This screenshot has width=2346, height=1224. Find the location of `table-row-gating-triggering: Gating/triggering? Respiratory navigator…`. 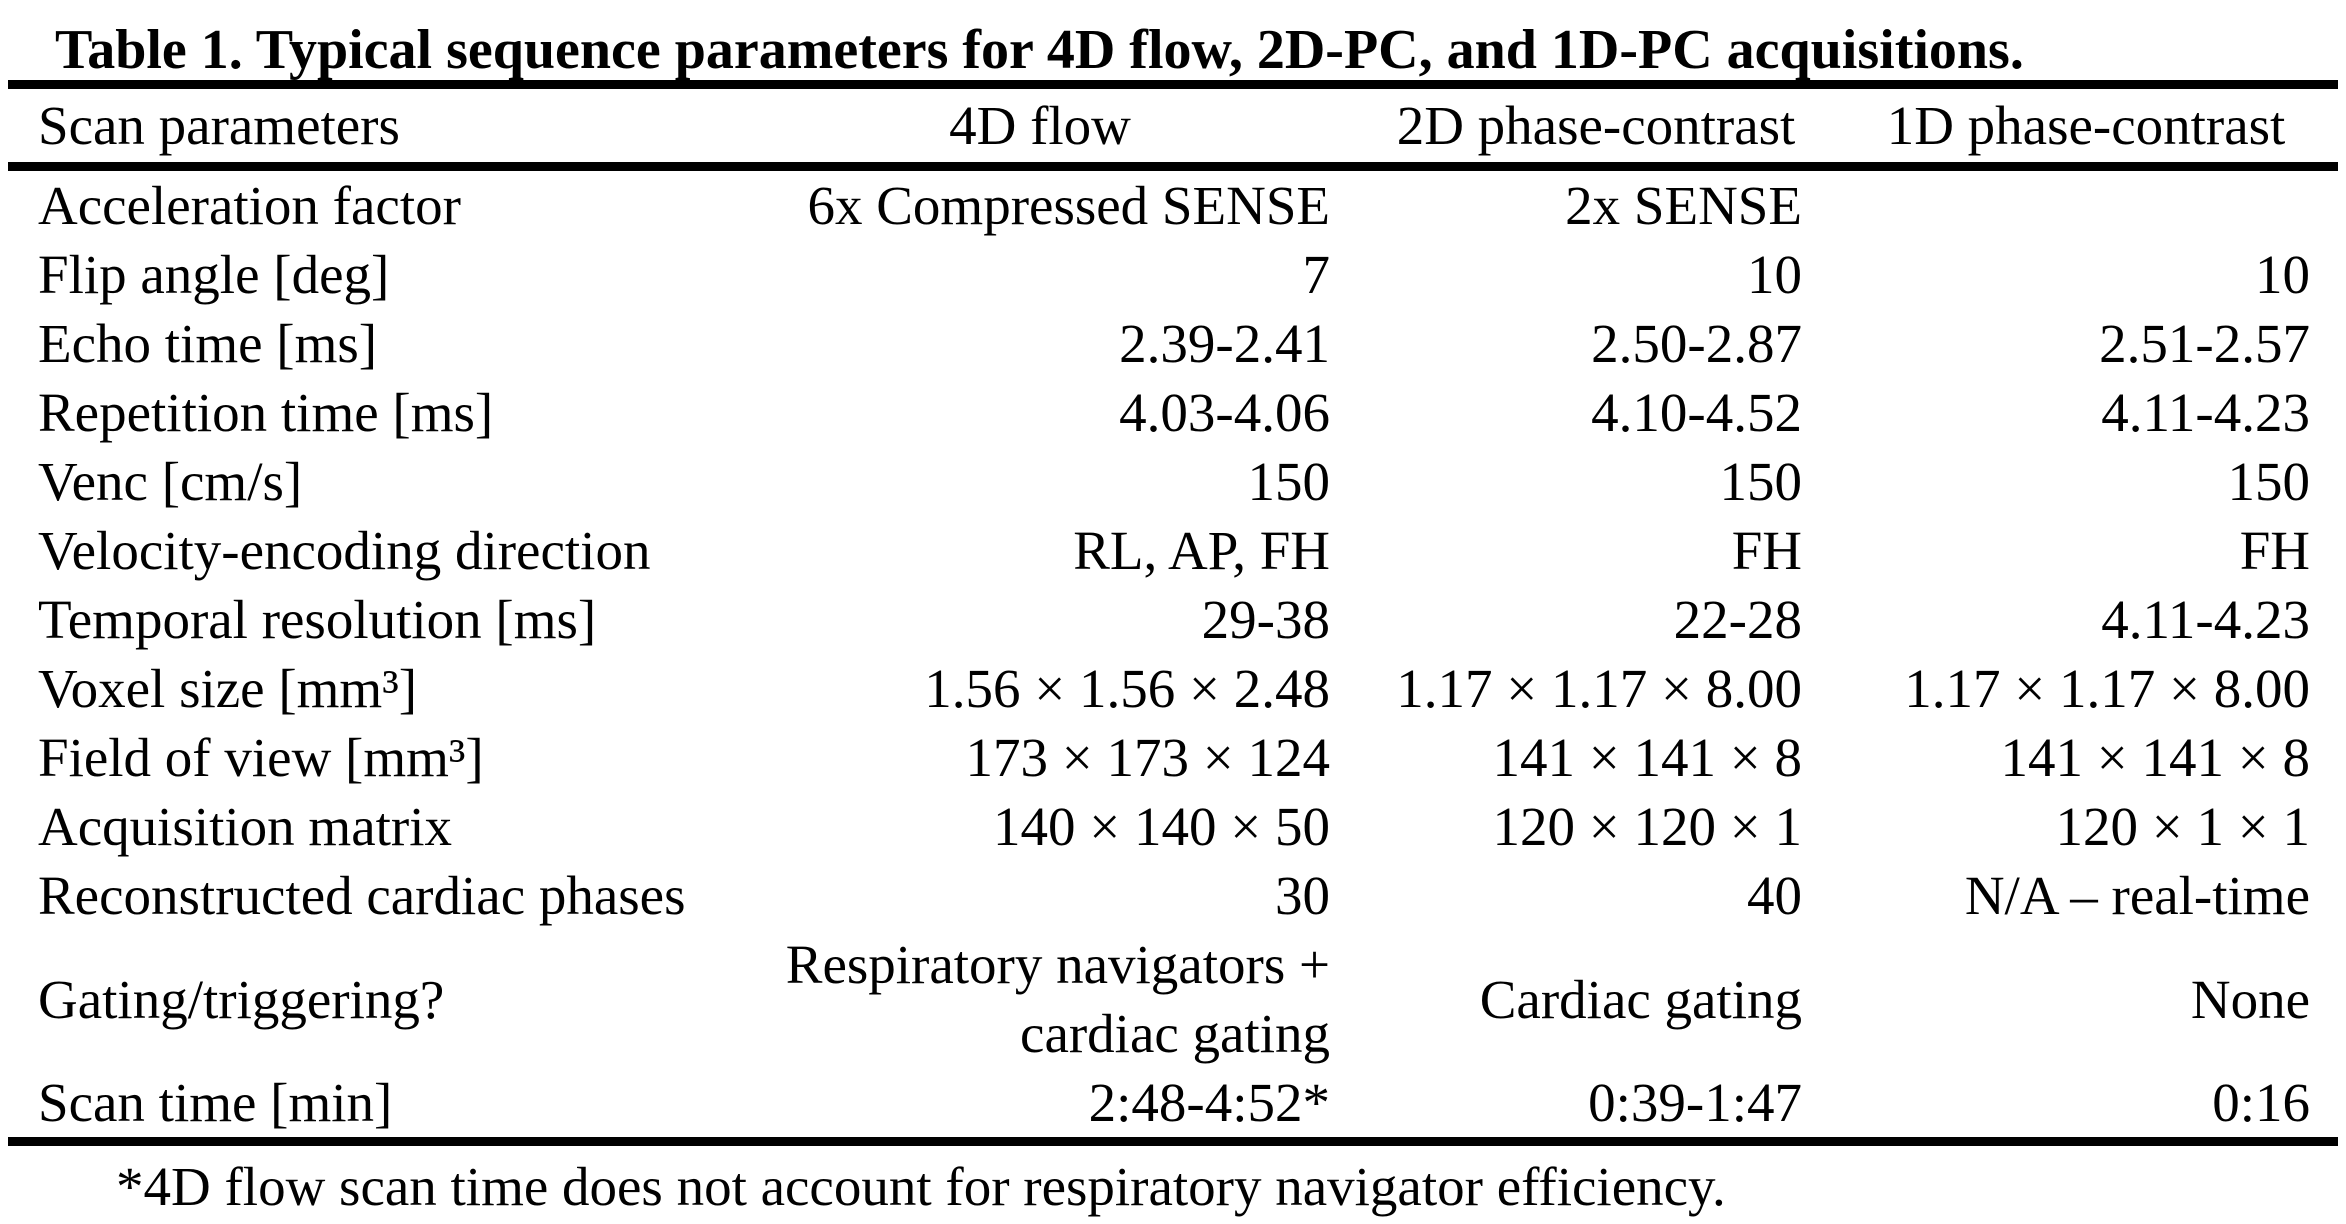

table-row-gating-triggering: Gating/triggering? Respiratory navigator… is located at coordinates (1185, 999).